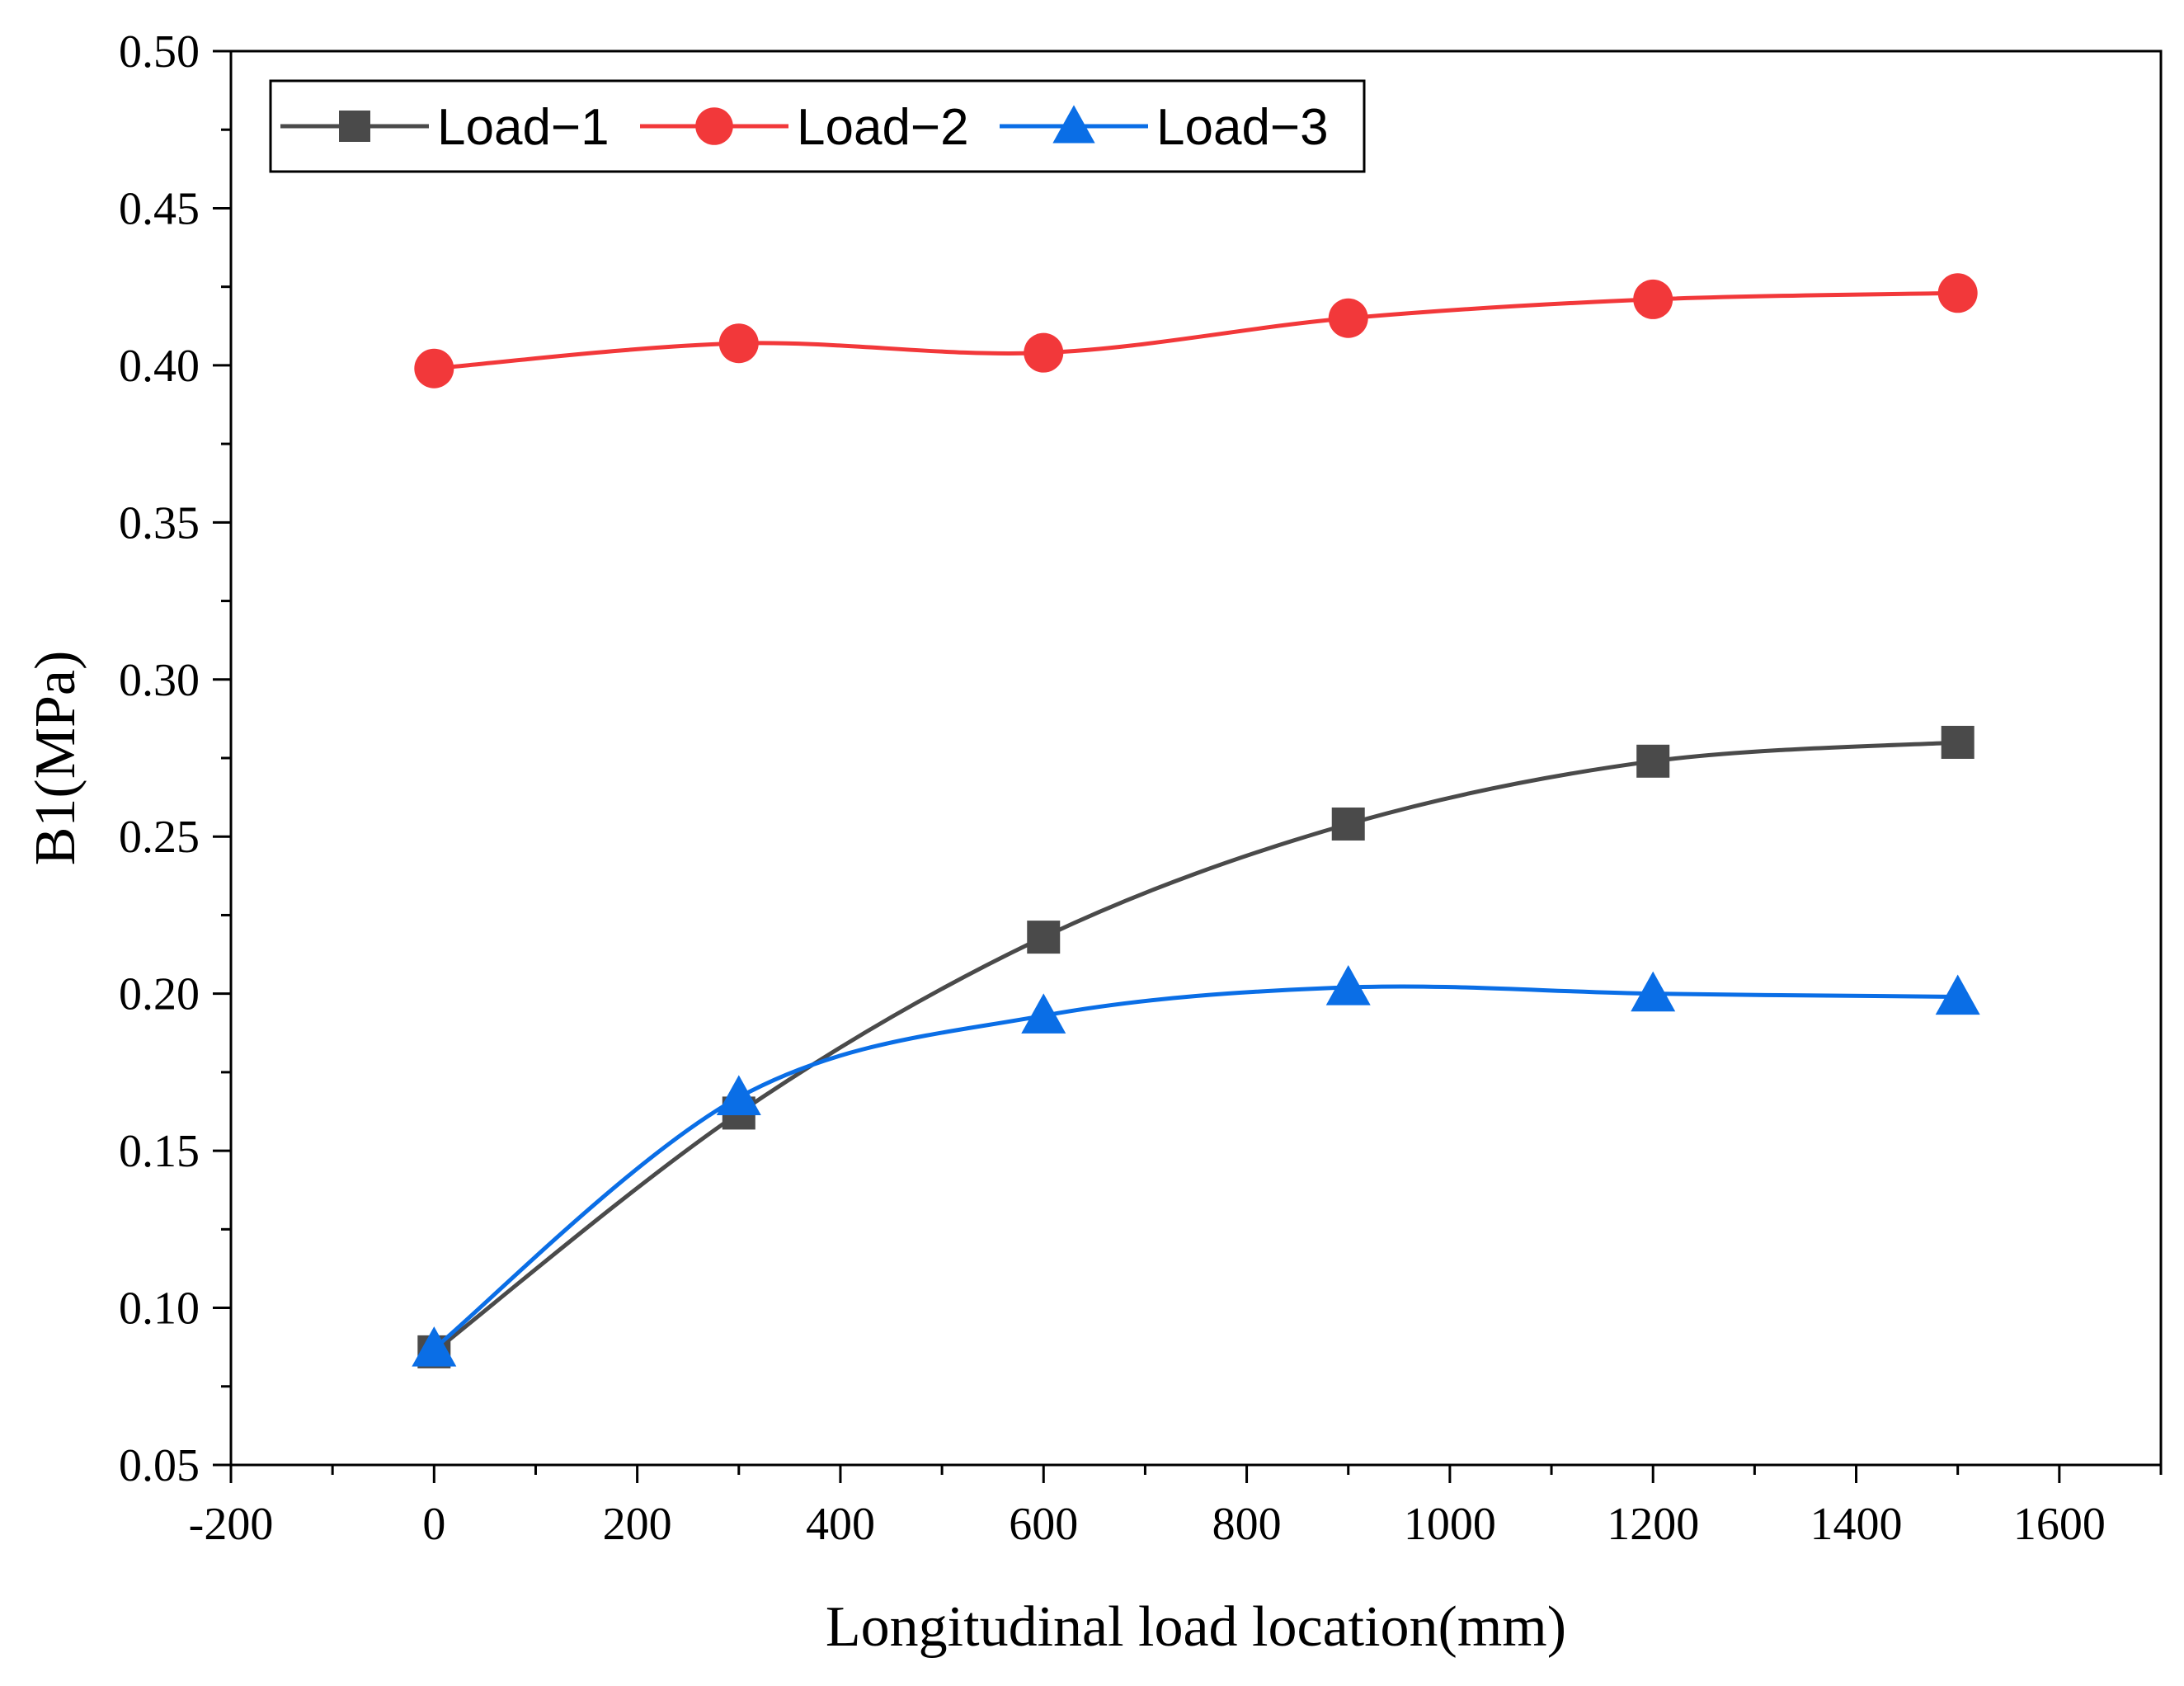 This screenshot has height=1686, width=2184. What do you see at coordinates (840, 1524) in the screenshot?
I see `x-tick-label: 400` at bounding box center [840, 1524].